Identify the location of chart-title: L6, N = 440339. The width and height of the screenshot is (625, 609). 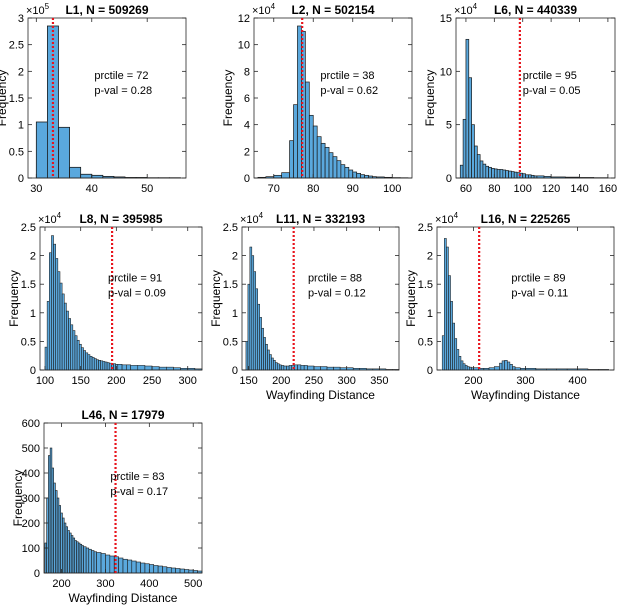
(535, 10).